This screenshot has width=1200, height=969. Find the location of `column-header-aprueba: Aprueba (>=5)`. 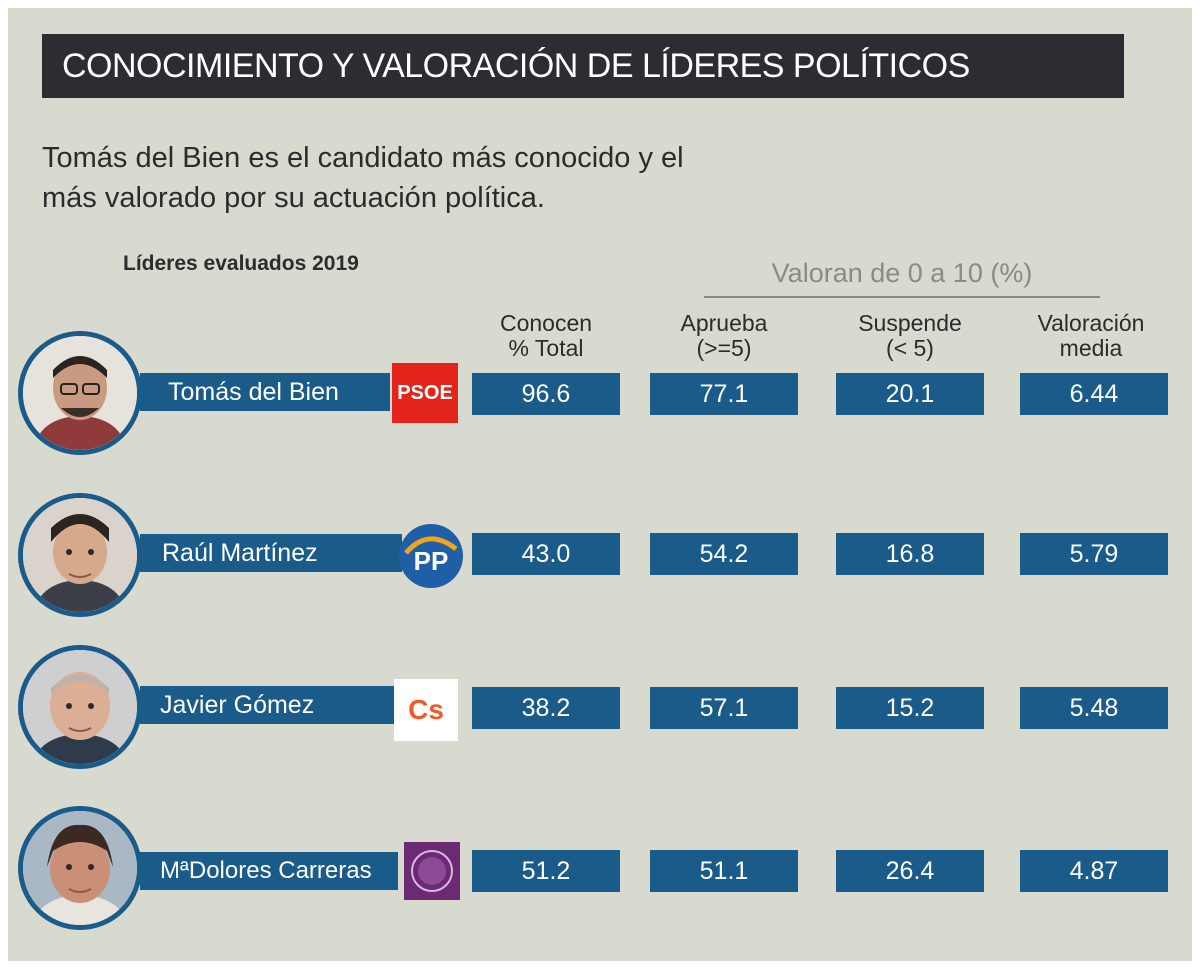

column-header-aprueba: Aprueba (>=5) is located at coordinates (724, 336).